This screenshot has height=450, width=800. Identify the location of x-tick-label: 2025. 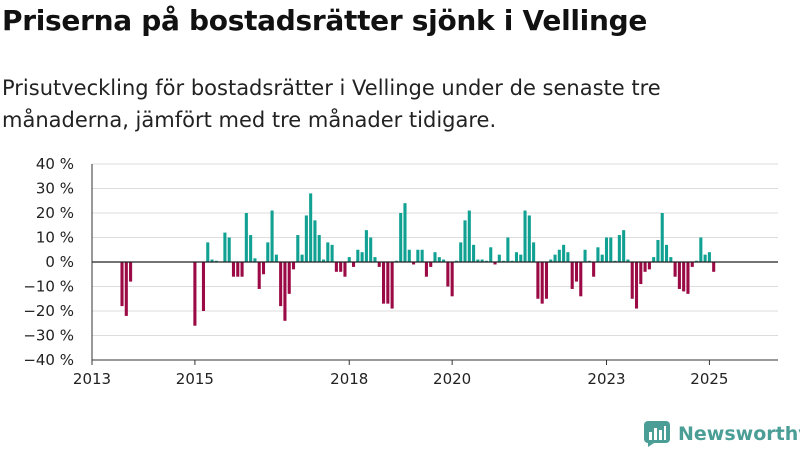
(709, 379).